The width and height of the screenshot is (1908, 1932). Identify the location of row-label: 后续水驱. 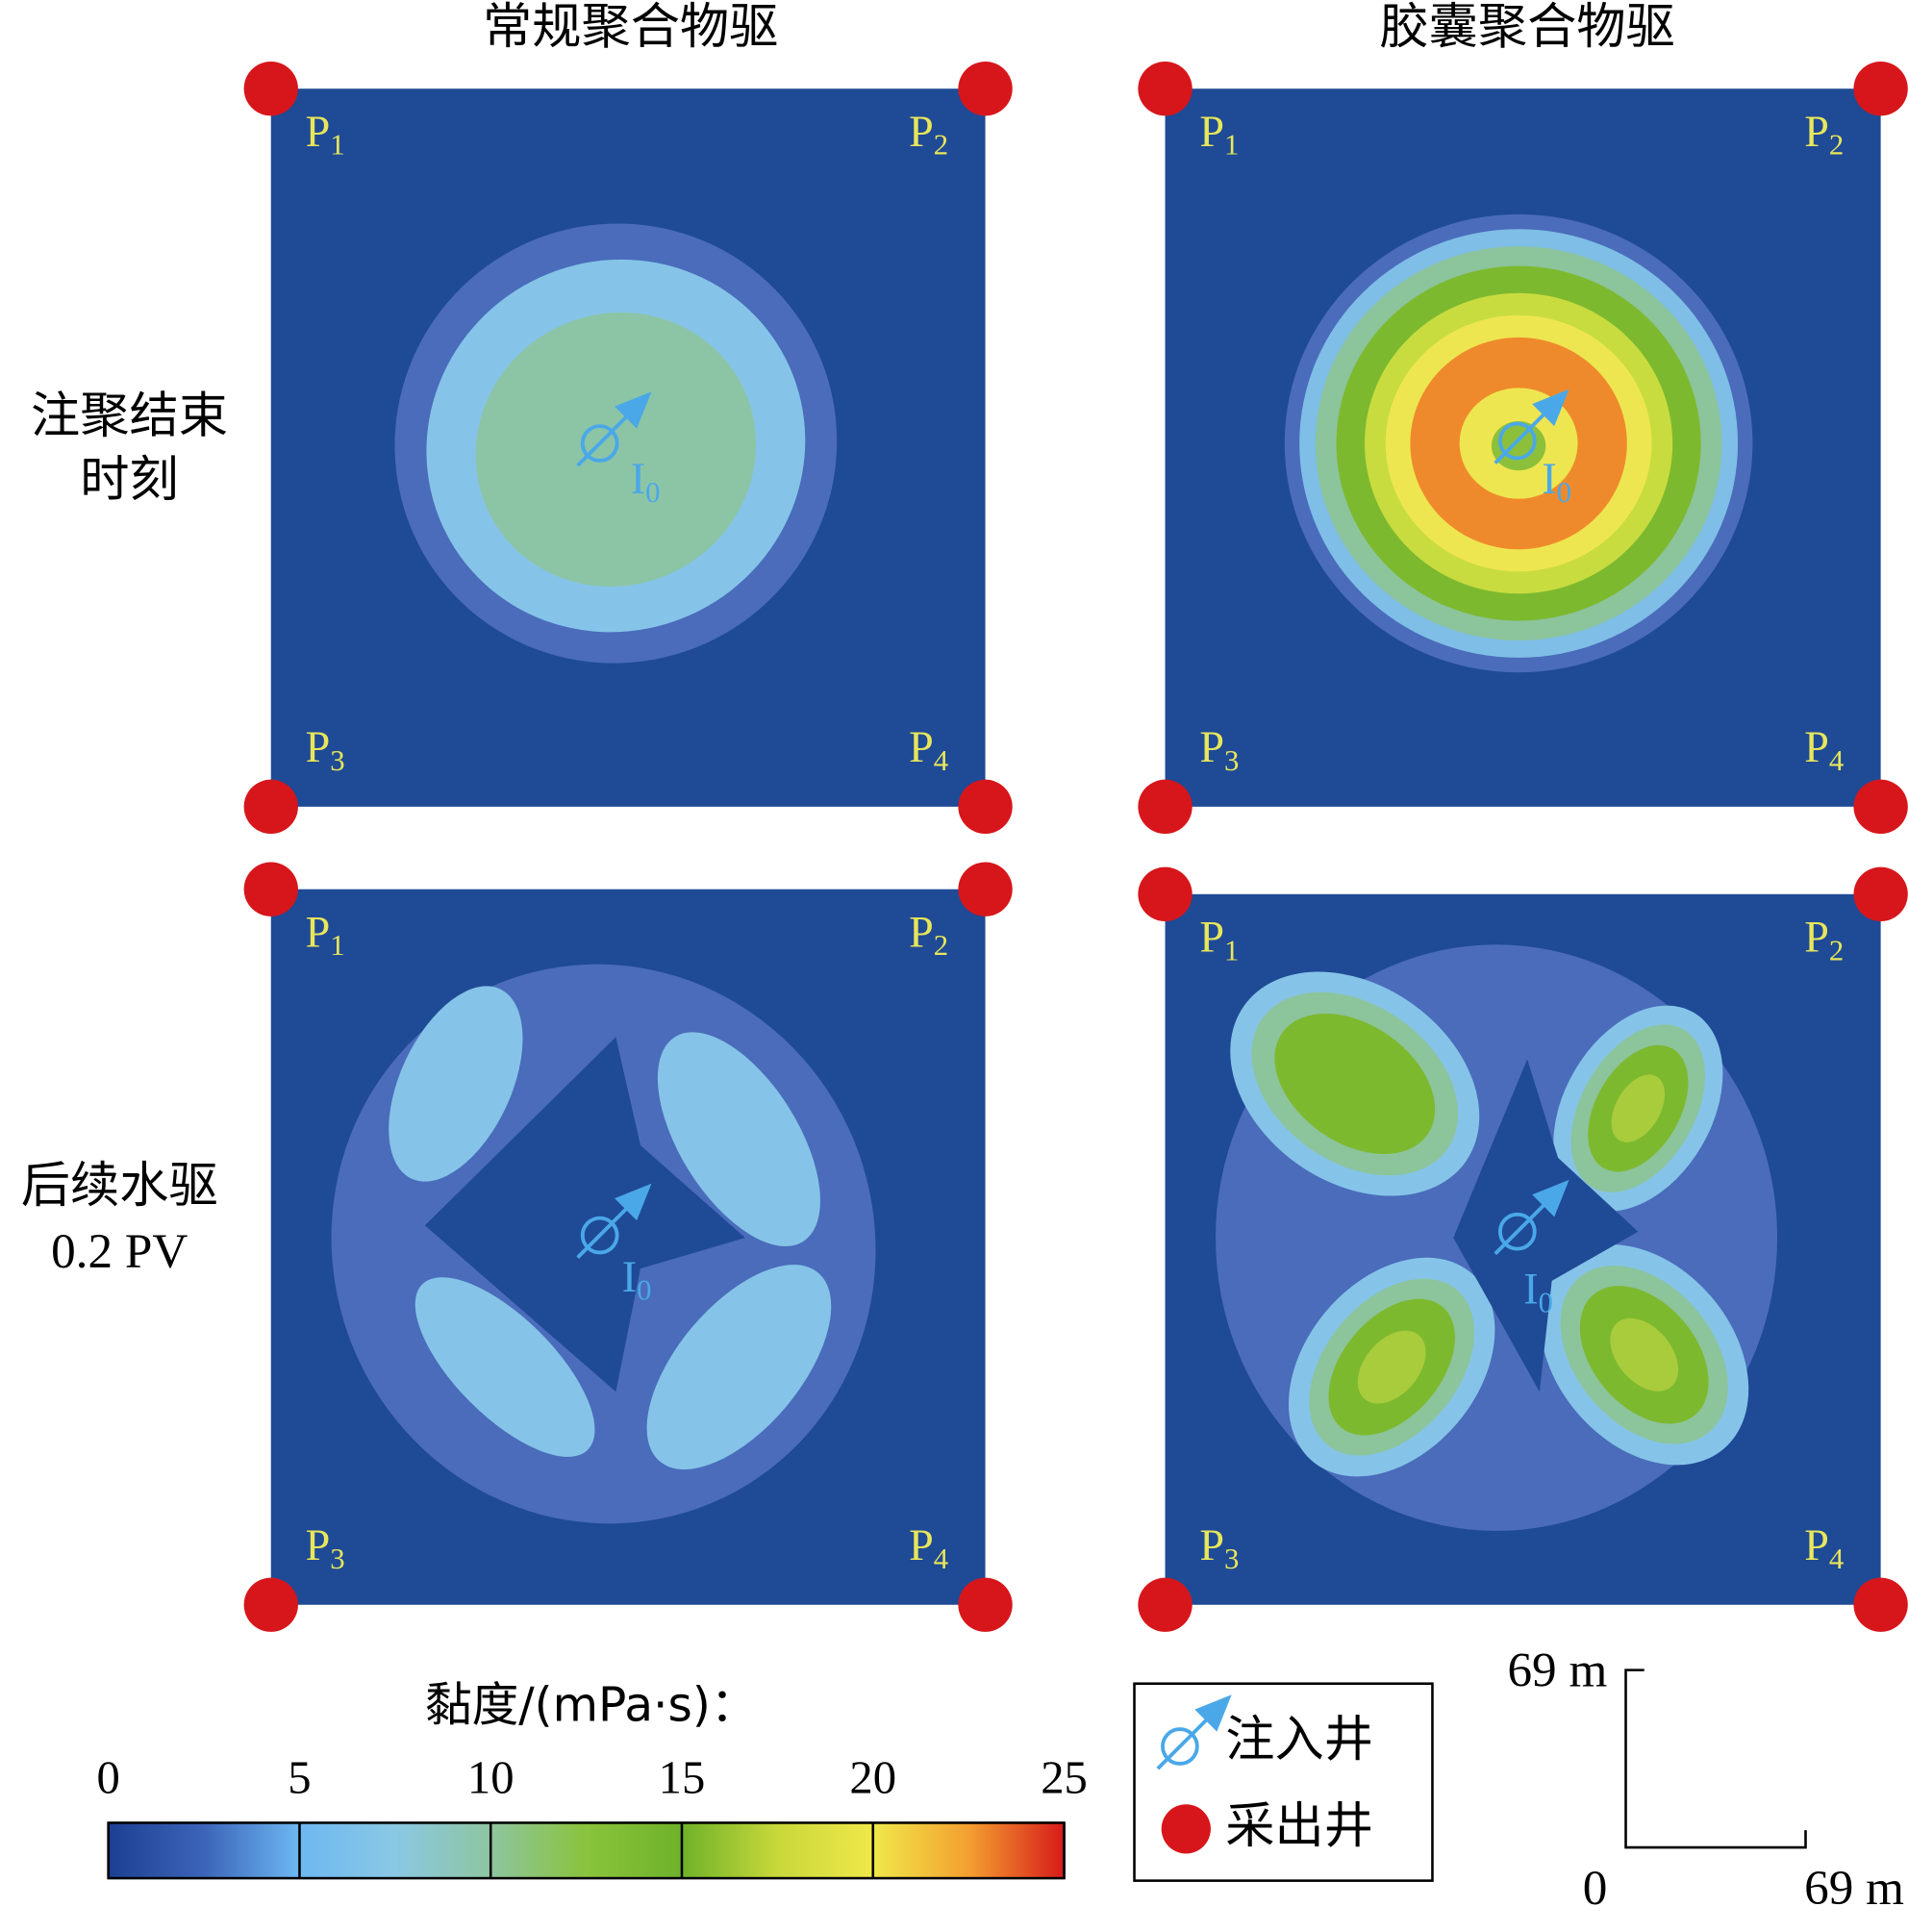
(119, 1186).